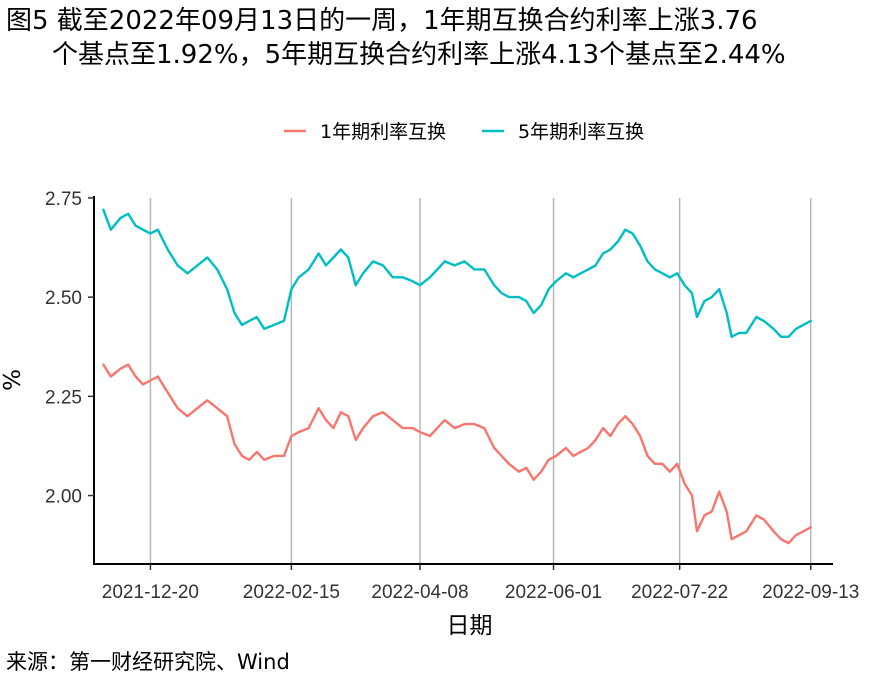 The width and height of the screenshot is (885, 688). I want to click on y-tick-label-0: 2.00, so click(63, 497).